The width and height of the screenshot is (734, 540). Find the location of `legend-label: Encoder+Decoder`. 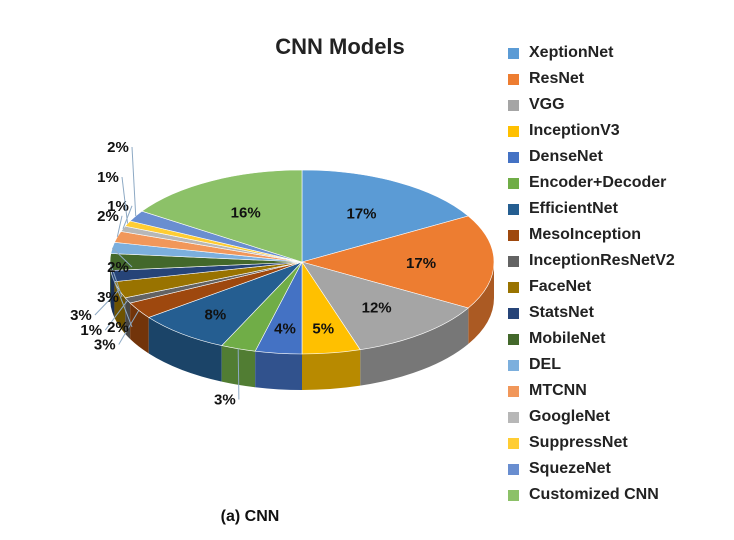

legend-label: Encoder+Decoder is located at coordinates (598, 182).